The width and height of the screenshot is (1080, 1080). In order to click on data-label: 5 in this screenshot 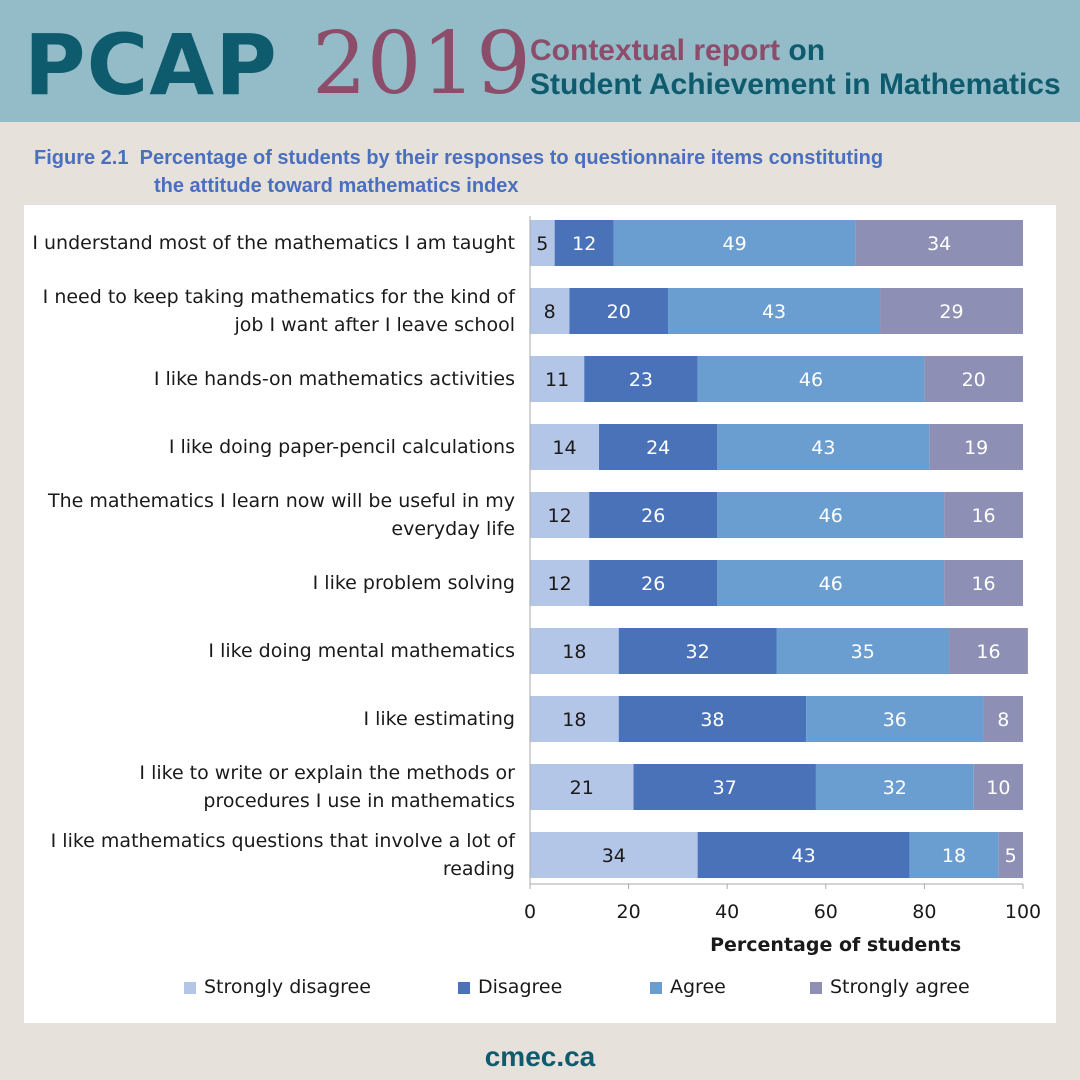, I will do `click(1011, 856)`.